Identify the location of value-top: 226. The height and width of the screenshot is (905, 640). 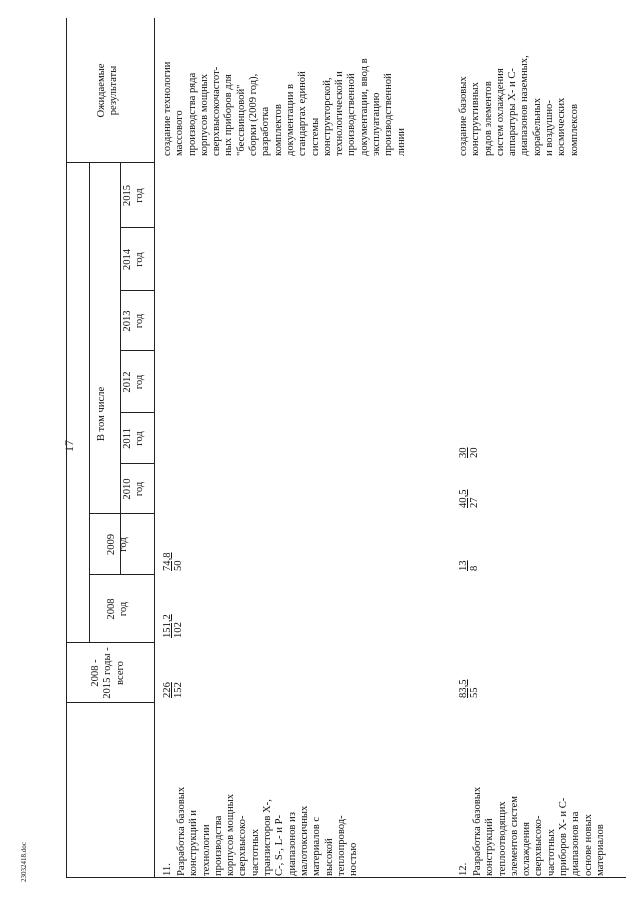
(167, 690).